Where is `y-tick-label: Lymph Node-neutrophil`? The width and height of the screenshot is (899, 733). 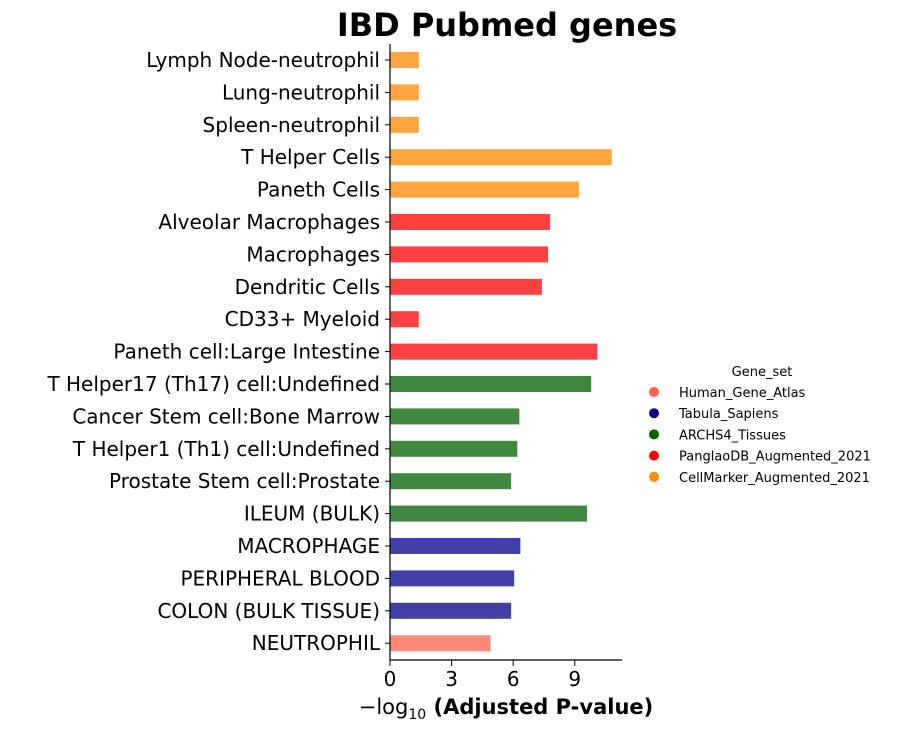 y-tick-label: Lymph Node-neutrophil is located at coordinates (263, 60).